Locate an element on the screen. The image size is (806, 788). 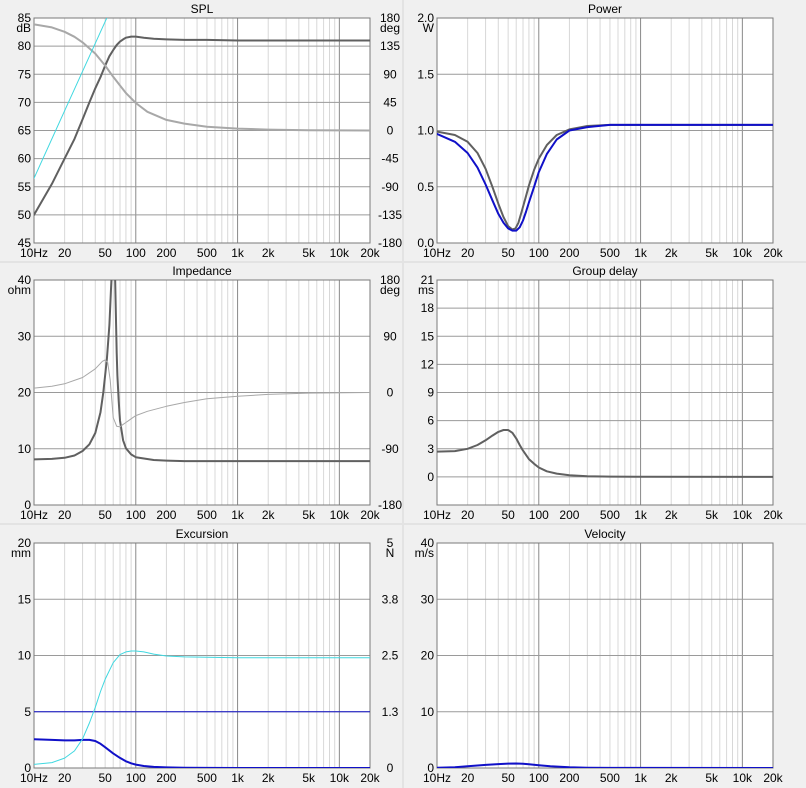
y-tick-label: 75 is located at coordinates (25, 74).